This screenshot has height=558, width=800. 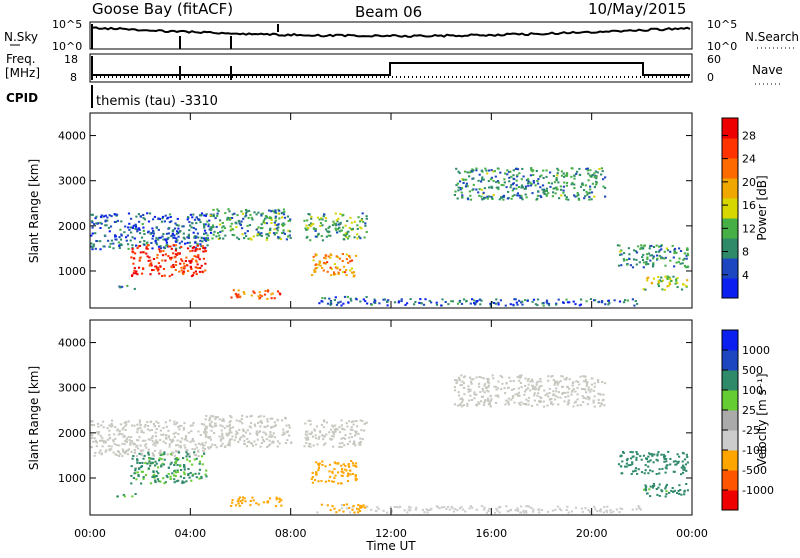 What do you see at coordinates (722, 46) in the screenshot?
I see `noise-rtick-bottom: 10^0` at bounding box center [722, 46].